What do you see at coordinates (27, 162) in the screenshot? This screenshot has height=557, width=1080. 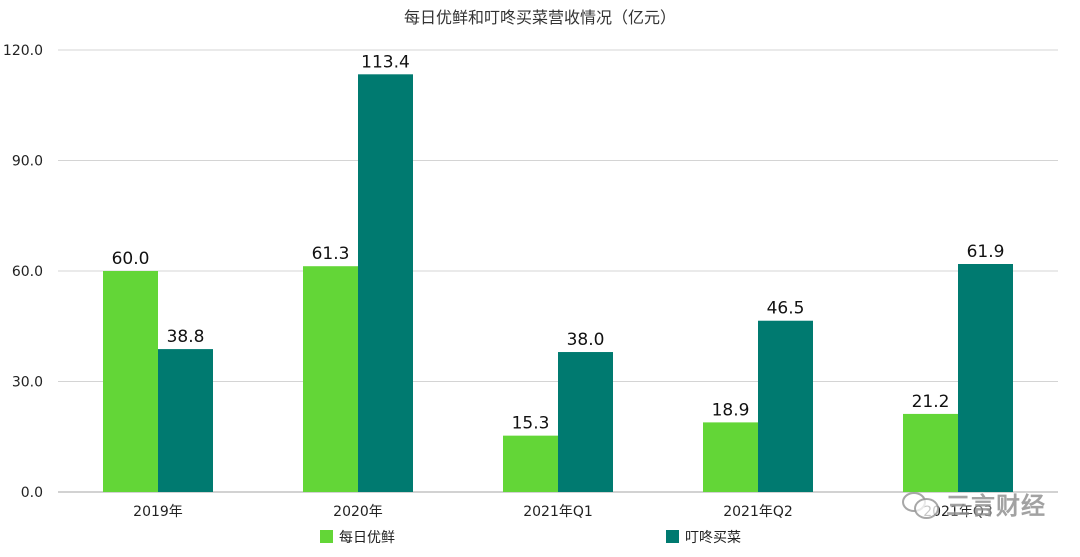 I see `y-tick-label: 90.0` at bounding box center [27, 162].